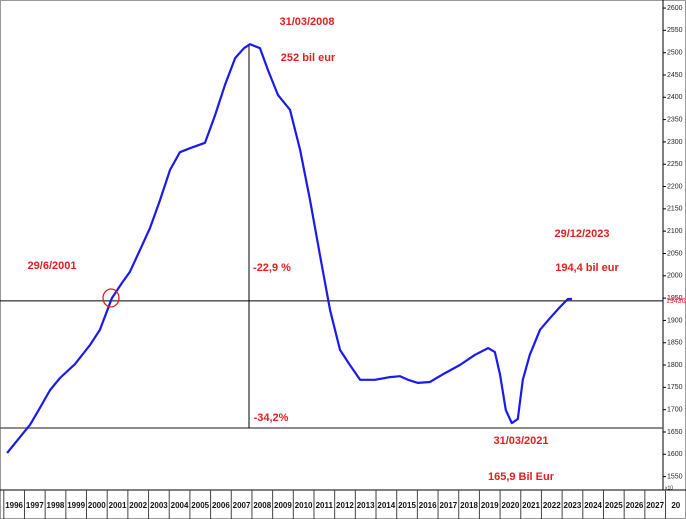  Describe the element at coordinates (76, 505) in the screenshot. I see `x-tick-label: 1999` at that location.